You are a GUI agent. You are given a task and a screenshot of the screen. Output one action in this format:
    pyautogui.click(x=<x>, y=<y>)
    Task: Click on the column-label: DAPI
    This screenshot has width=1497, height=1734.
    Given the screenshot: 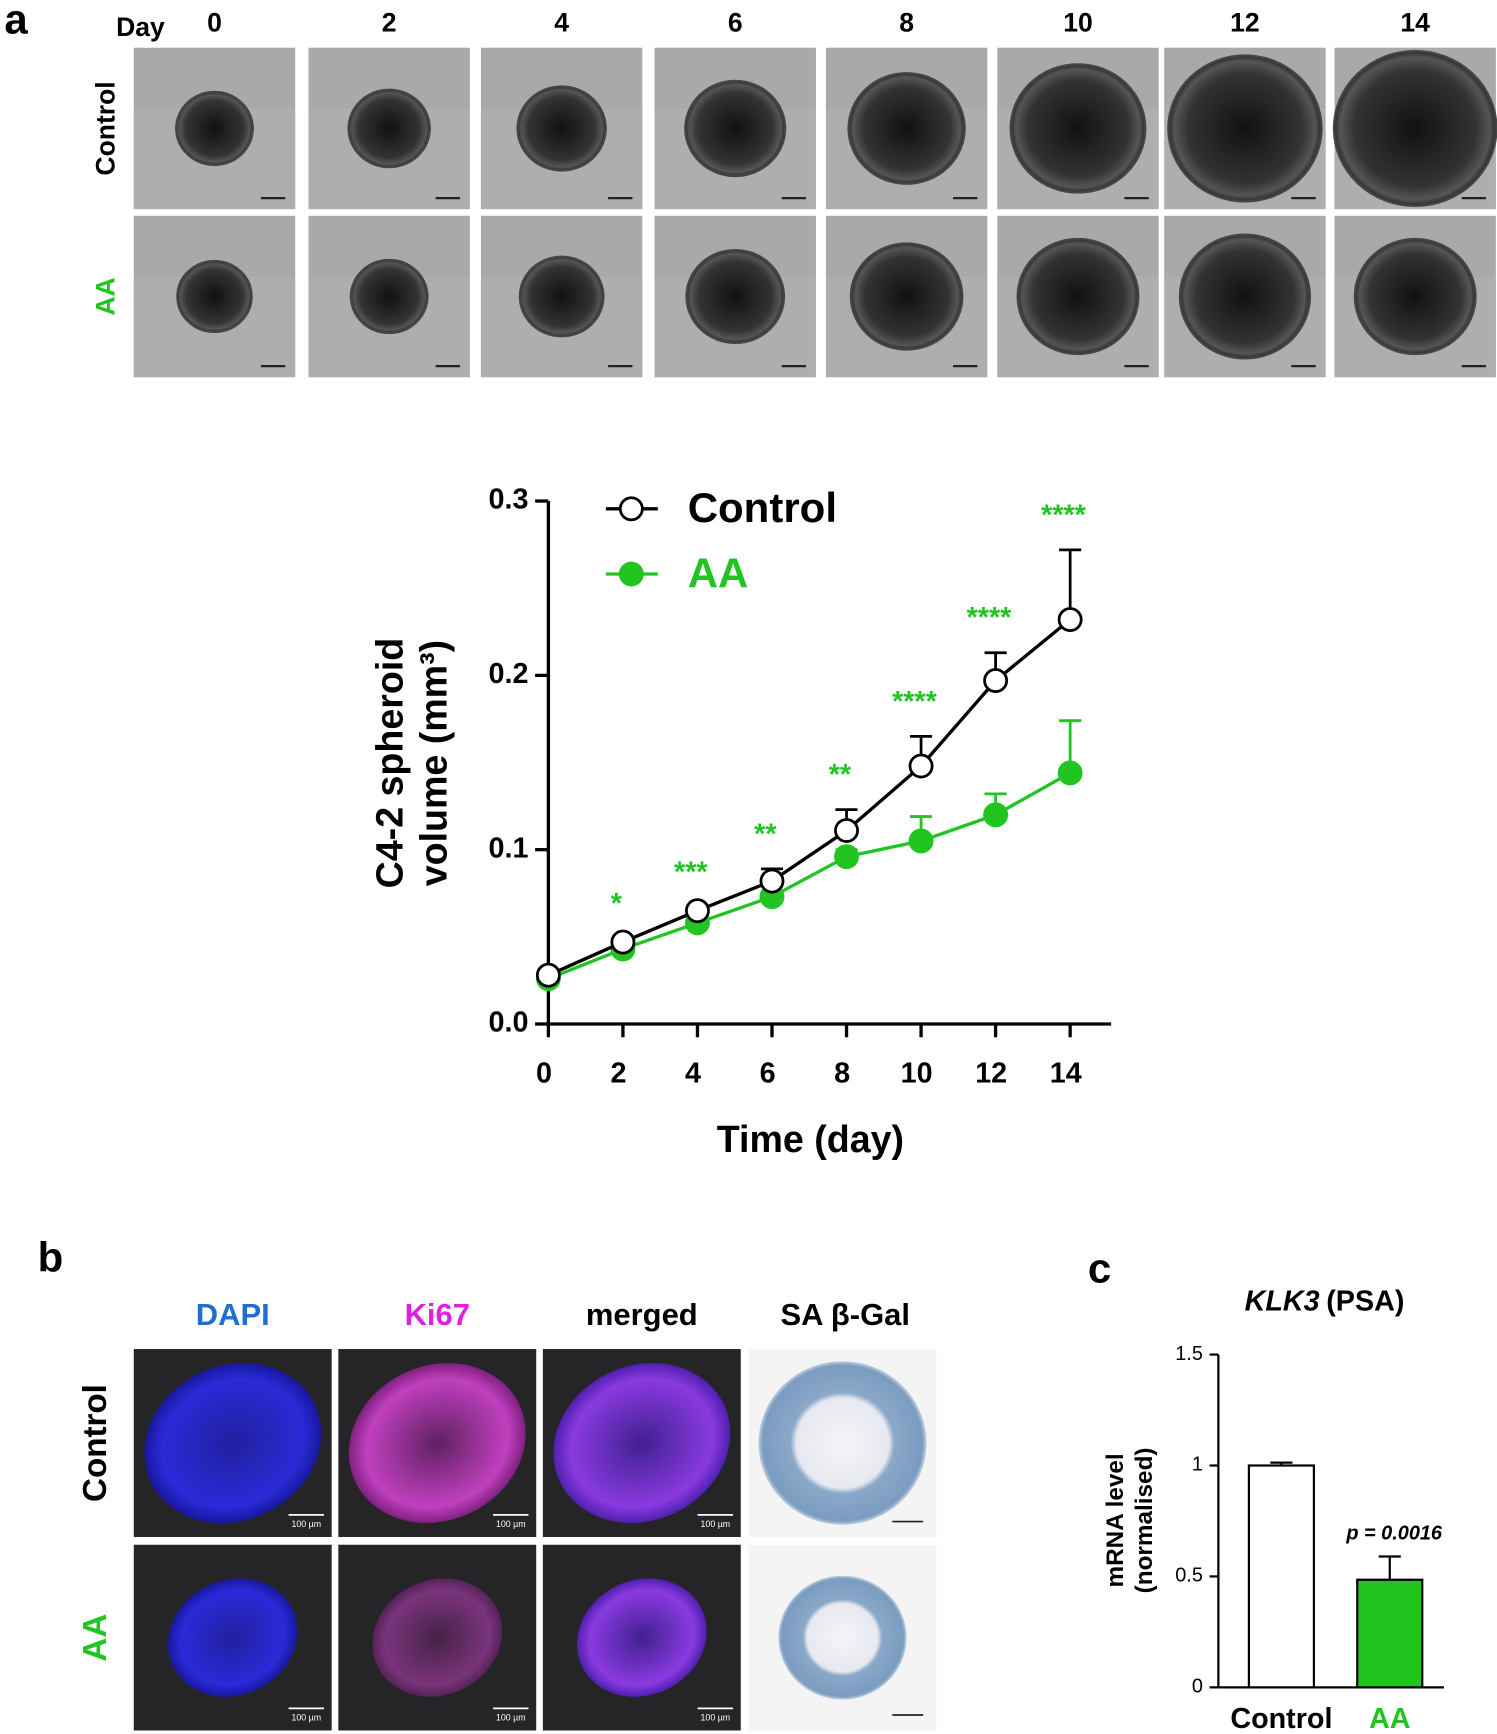 What is the action you would take?
    pyautogui.click(x=233, y=1314)
    